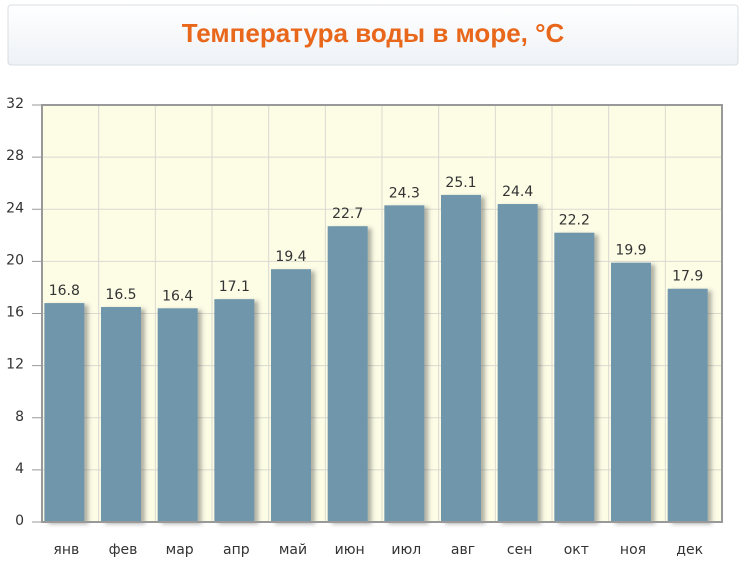  What do you see at coordinates (404, 193) in the screenshot?
I see `value-label: 24.3` at bounding box center [404, 193].